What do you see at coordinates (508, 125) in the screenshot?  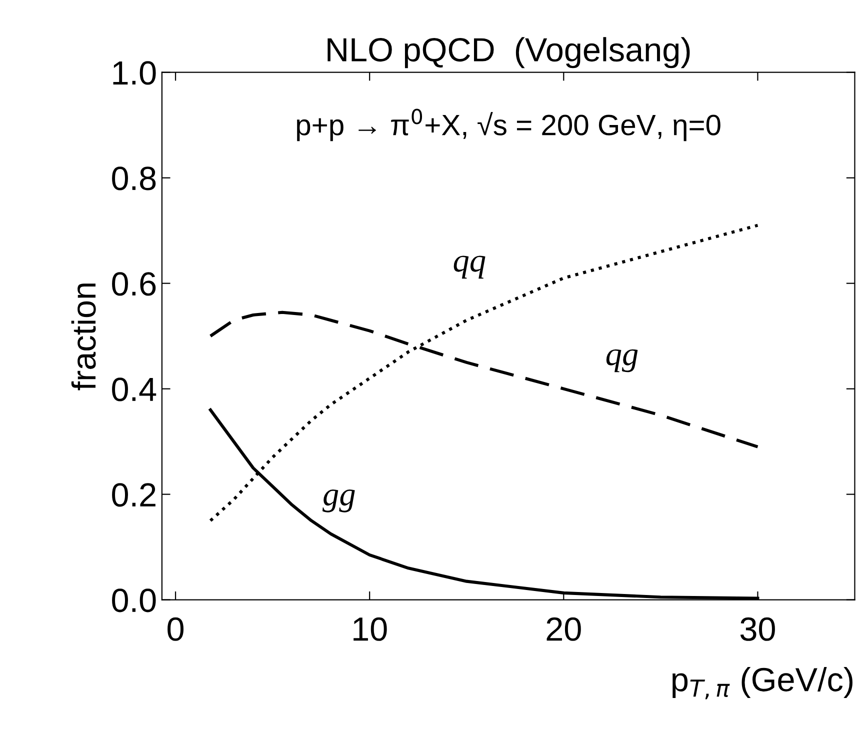 I see `annotation: p+p → π$^{0}$+X, √s = 200 GeV, η=0` at bounding box center [508, 125].